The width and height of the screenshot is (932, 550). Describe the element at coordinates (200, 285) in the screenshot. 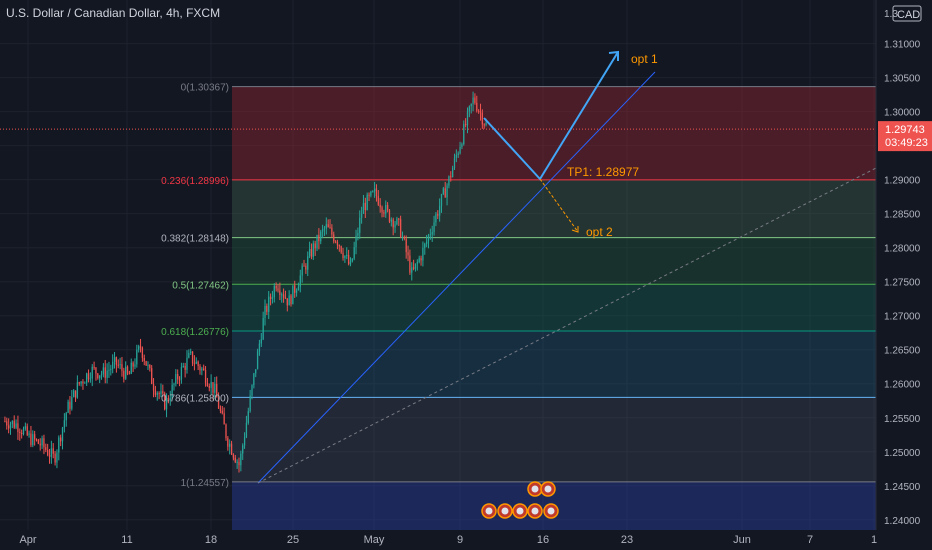

I see `fib-level-label: 0.5(1.27462)` at that location.